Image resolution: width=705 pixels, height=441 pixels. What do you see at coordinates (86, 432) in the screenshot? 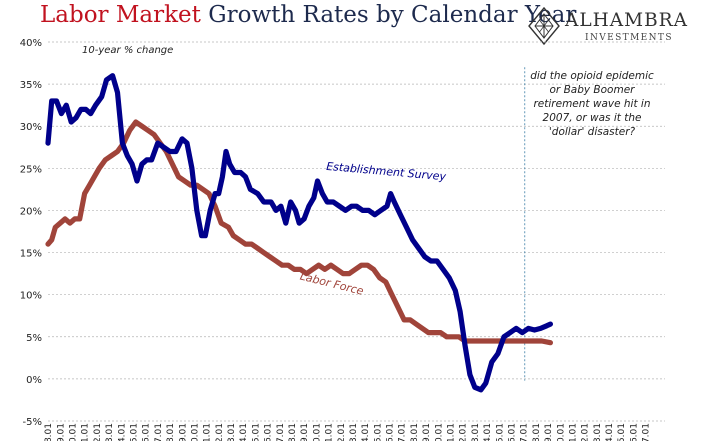
I see `x-tick-label: 1971.01` at bounding box center [86, 432].